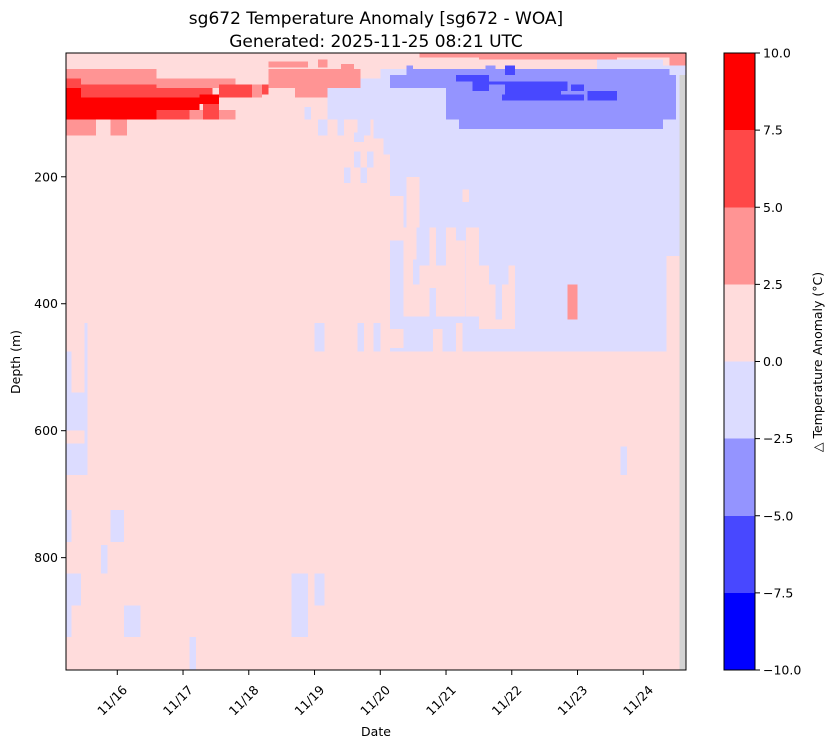 The width and height of the screenshot is (836, 748). I want to click on colorbar-tick-label: 0.0, so click(773, 361).